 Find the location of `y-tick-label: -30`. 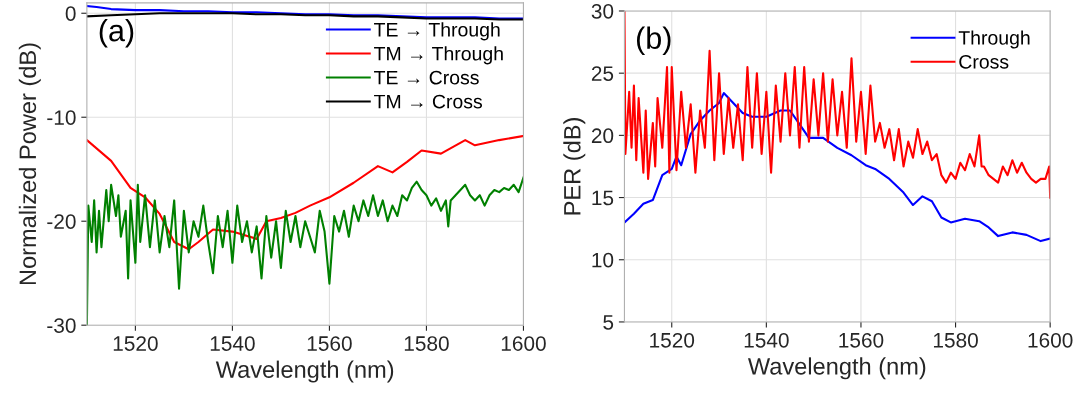

y-tick-label: -30 is located at coordinates (61, 325).